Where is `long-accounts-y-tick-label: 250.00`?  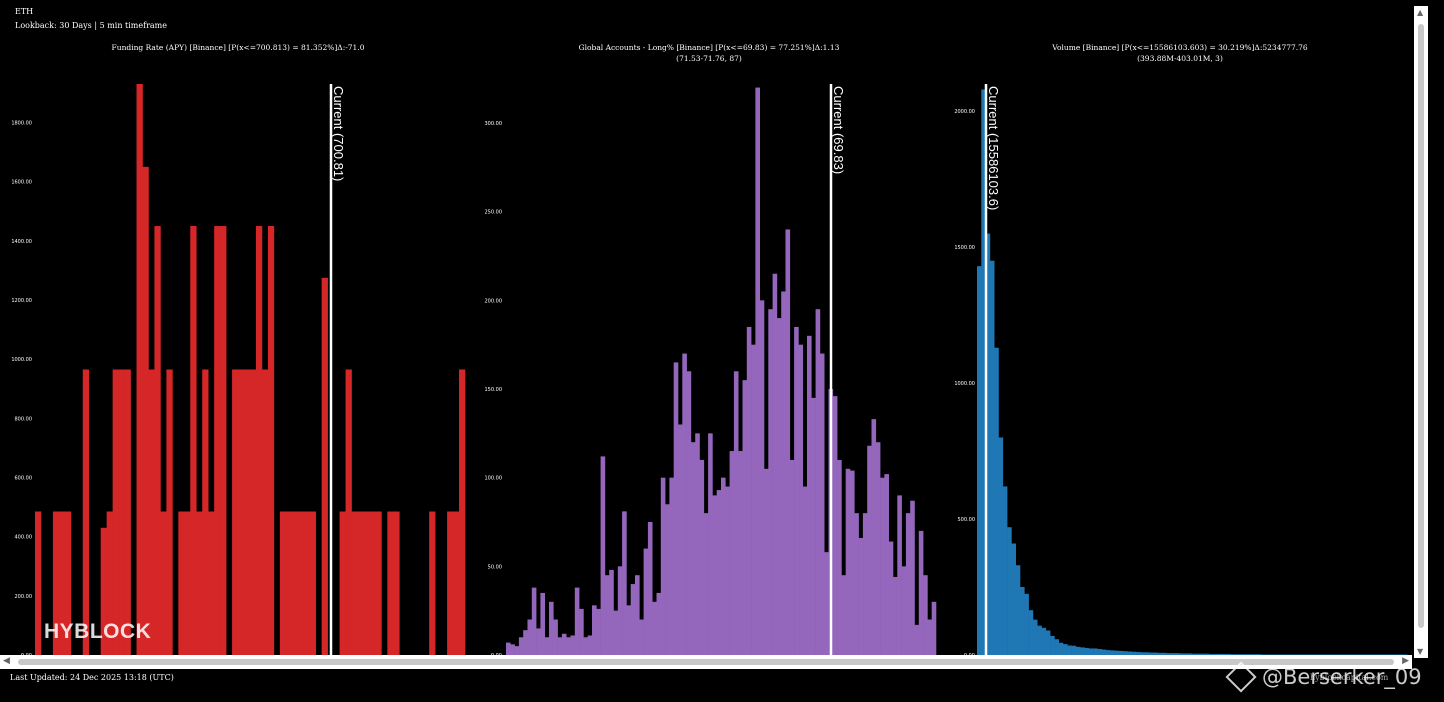
long-accounts-y-tick-label: 250.00 is located at coordinates (494, 213).